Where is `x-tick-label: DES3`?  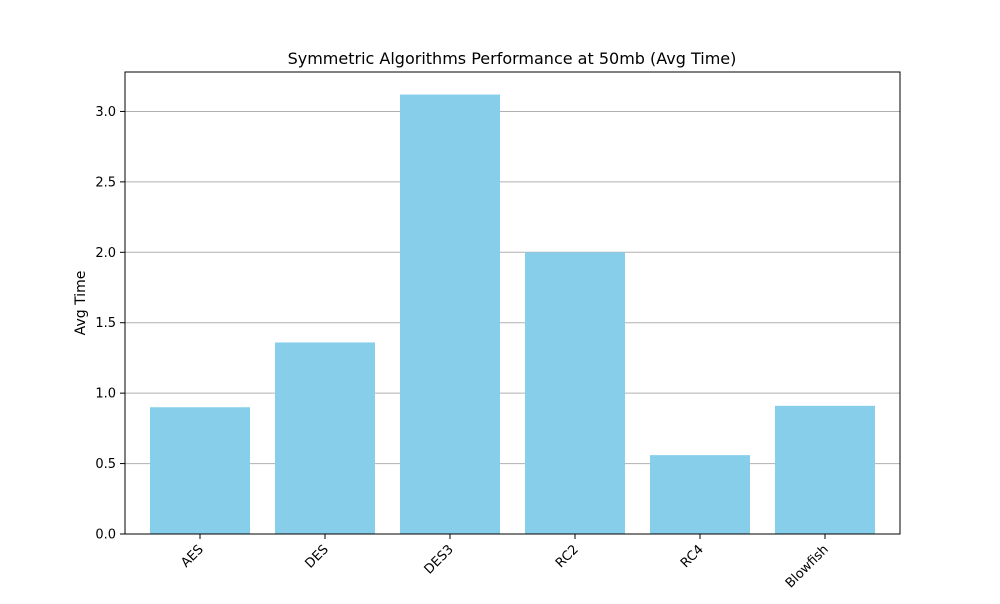
x-tick-label: DES3 is located at coordinates (439, 559).